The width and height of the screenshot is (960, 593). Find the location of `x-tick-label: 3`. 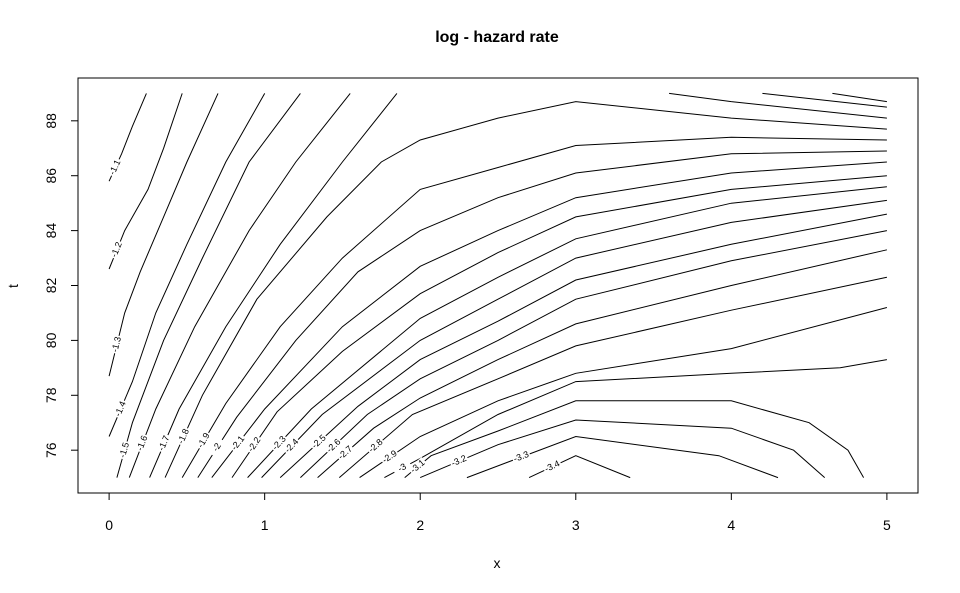

x-tick-label: 3 is located at coordinates (576, 525).